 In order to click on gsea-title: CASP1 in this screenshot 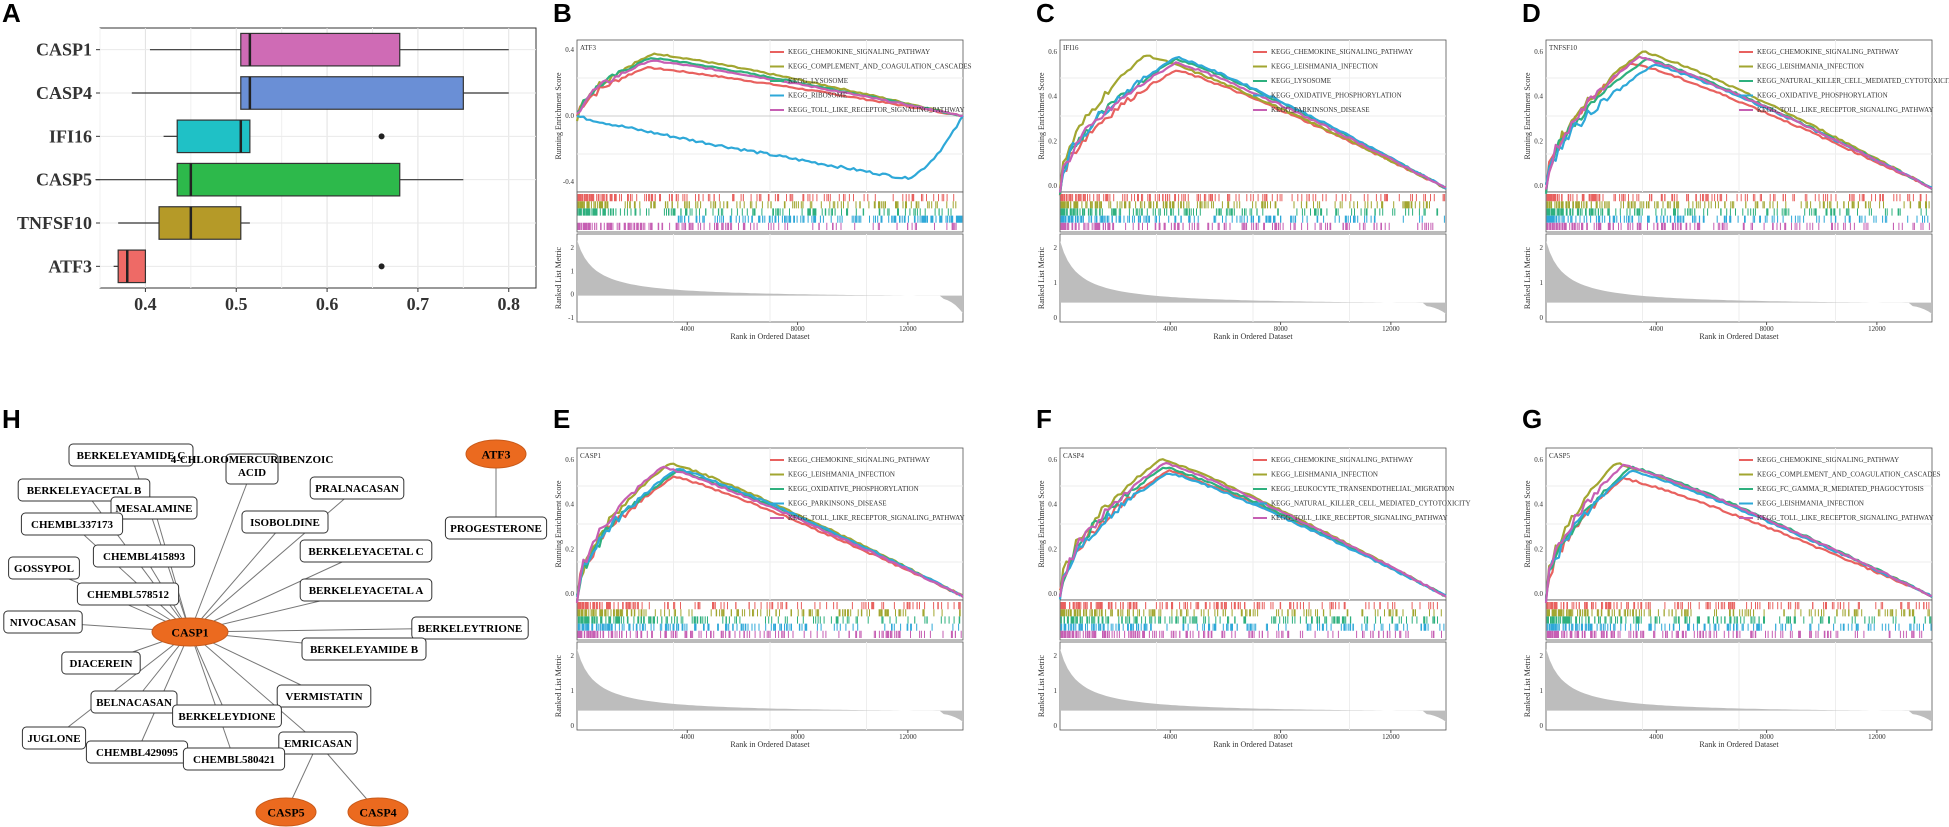, I will do `click(591, 456)`.